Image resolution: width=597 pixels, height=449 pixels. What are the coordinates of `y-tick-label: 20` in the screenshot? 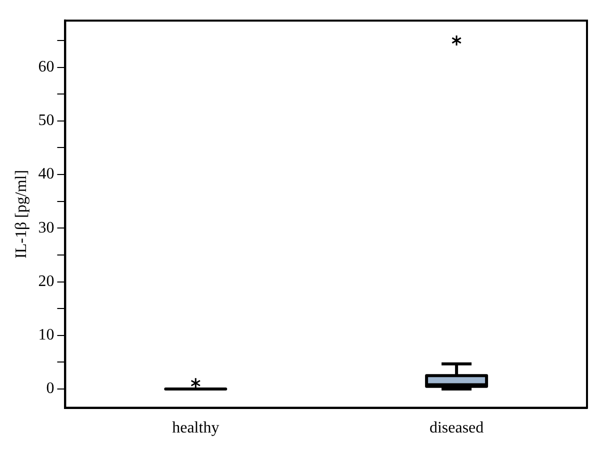 It's located at (46, 281).